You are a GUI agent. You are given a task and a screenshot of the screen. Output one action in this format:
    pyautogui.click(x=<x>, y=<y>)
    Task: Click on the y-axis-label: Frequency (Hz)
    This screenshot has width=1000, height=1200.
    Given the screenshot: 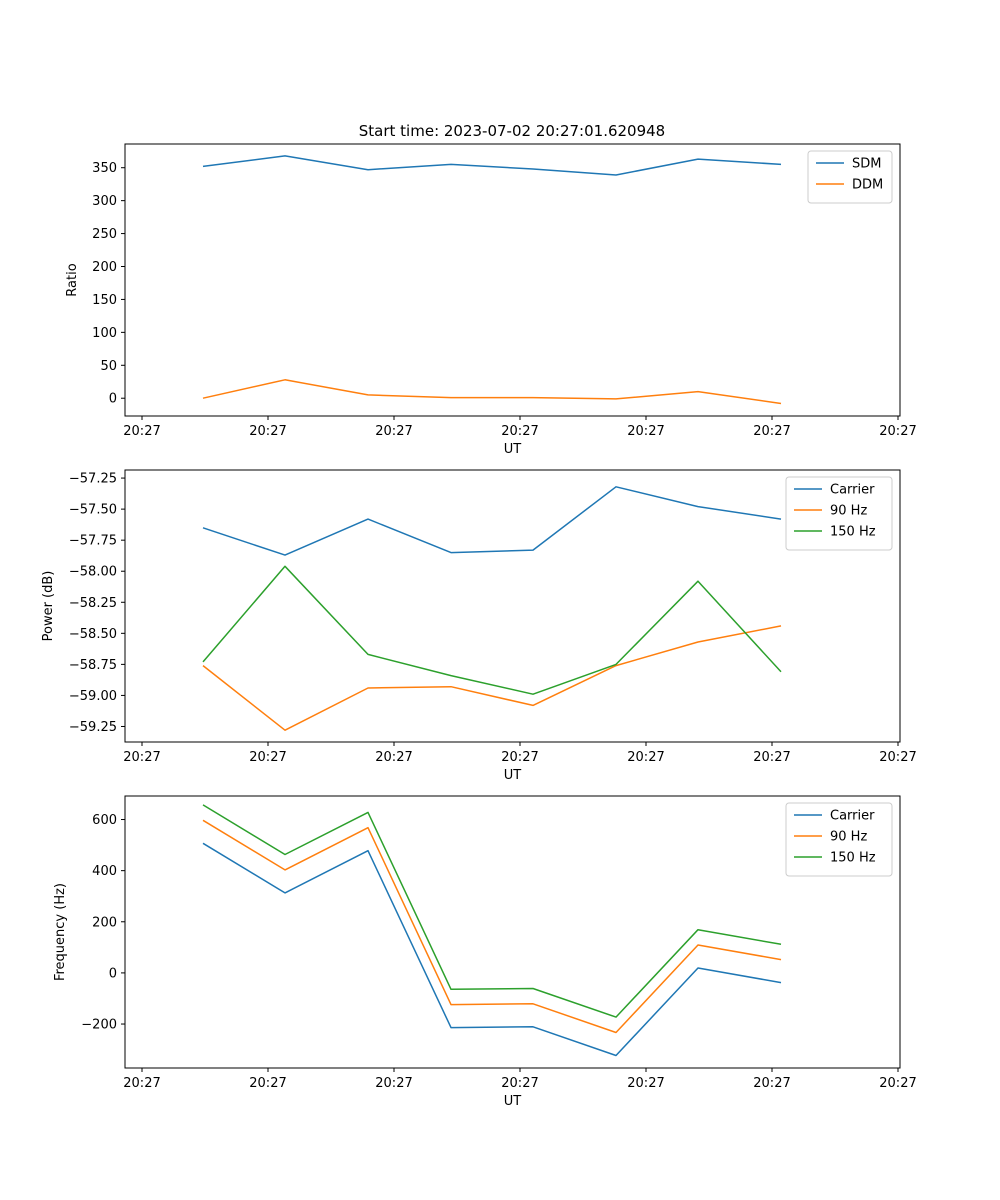 What is the action you would take?
    pyautogui.click(x=60, y=932)
    